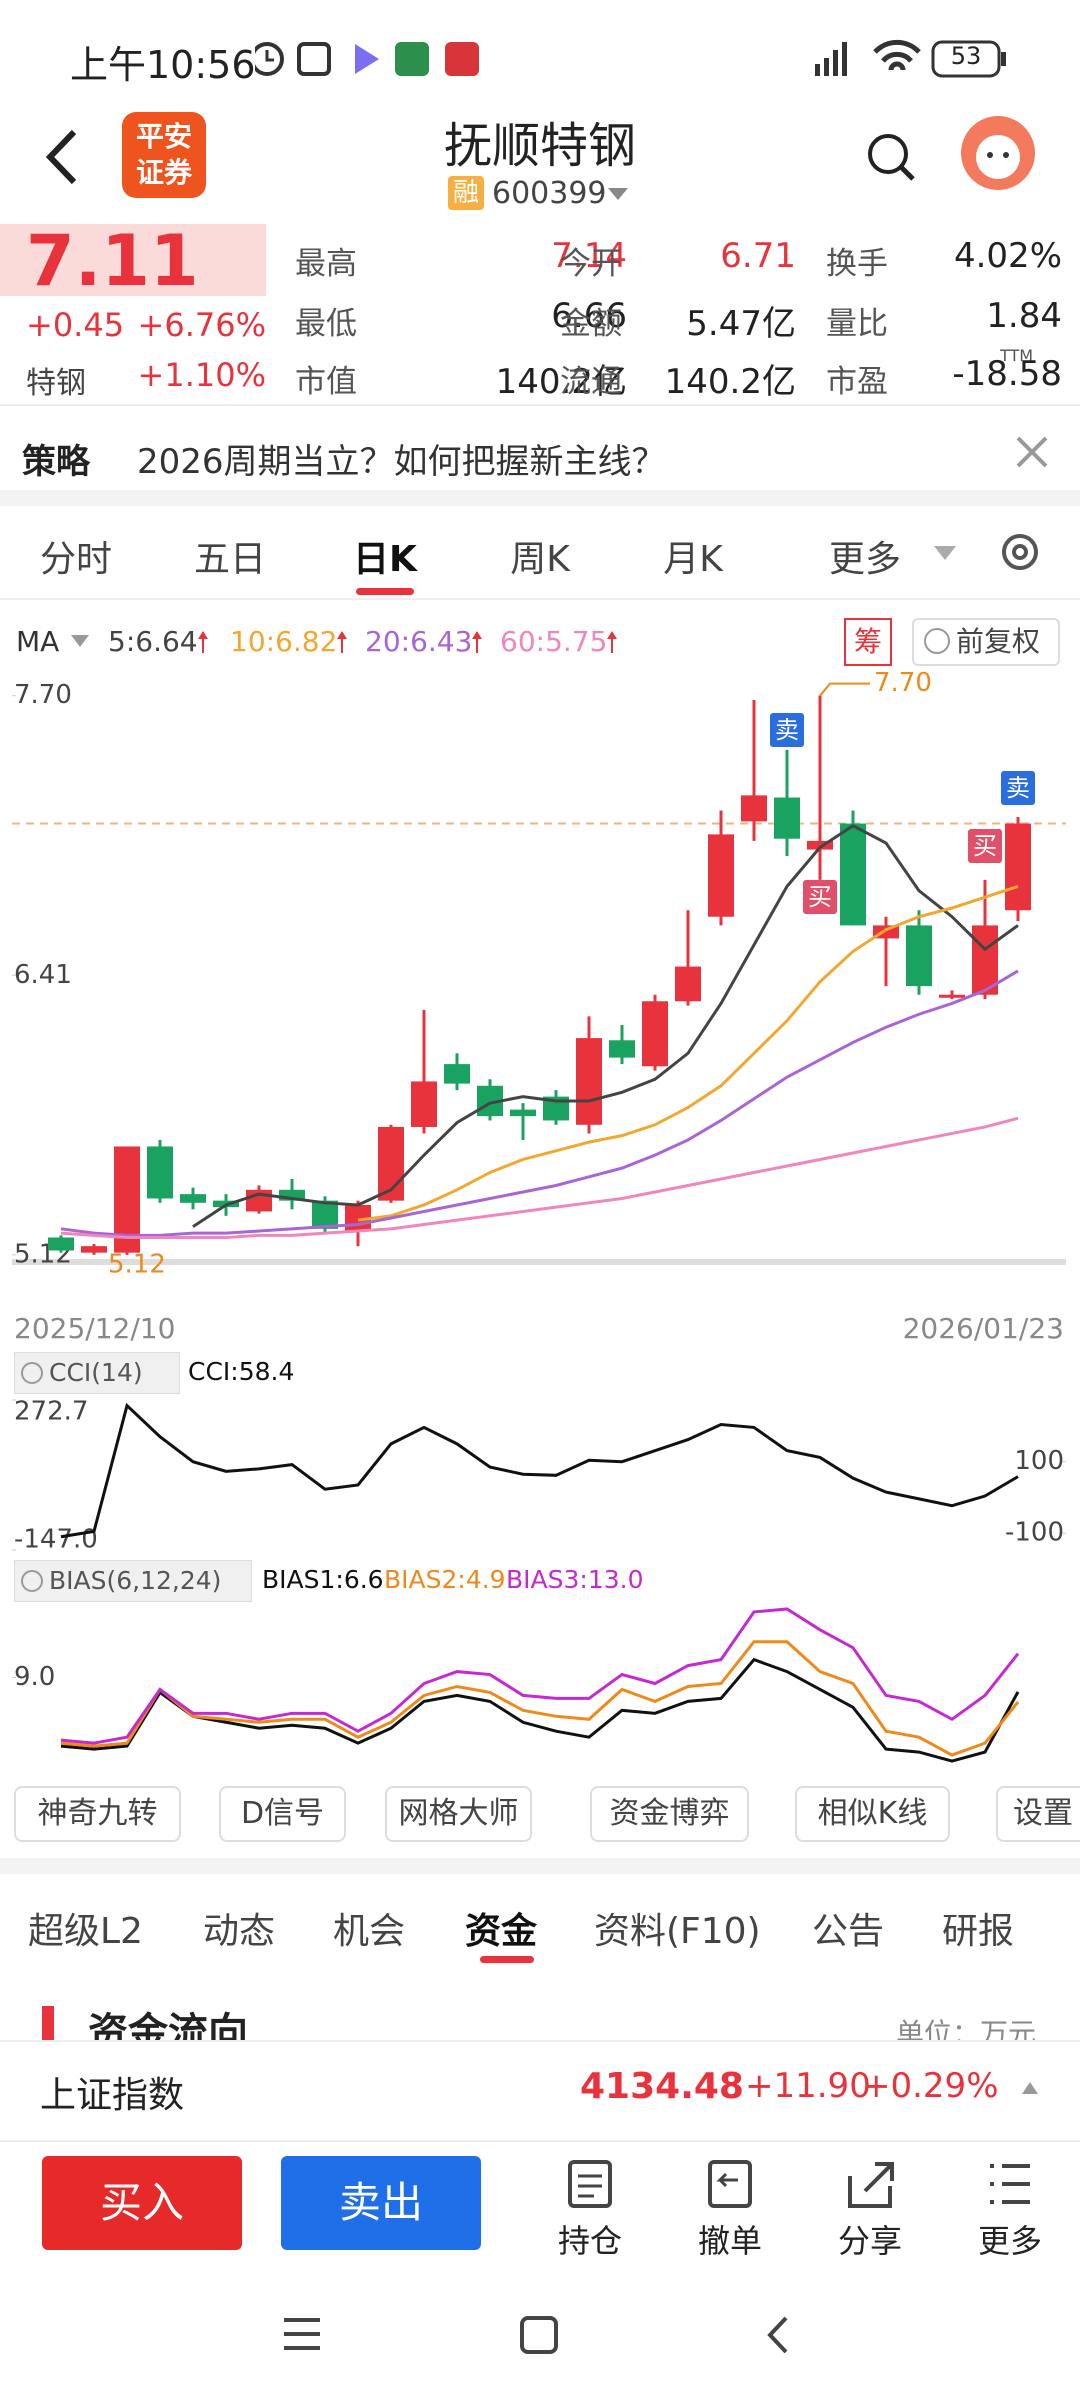 The image size is (1080, 2400). Describe the element at coordinates (445, 1579) in the screenshot. I see `legend-entry: BIAS2:4.9` at that location.